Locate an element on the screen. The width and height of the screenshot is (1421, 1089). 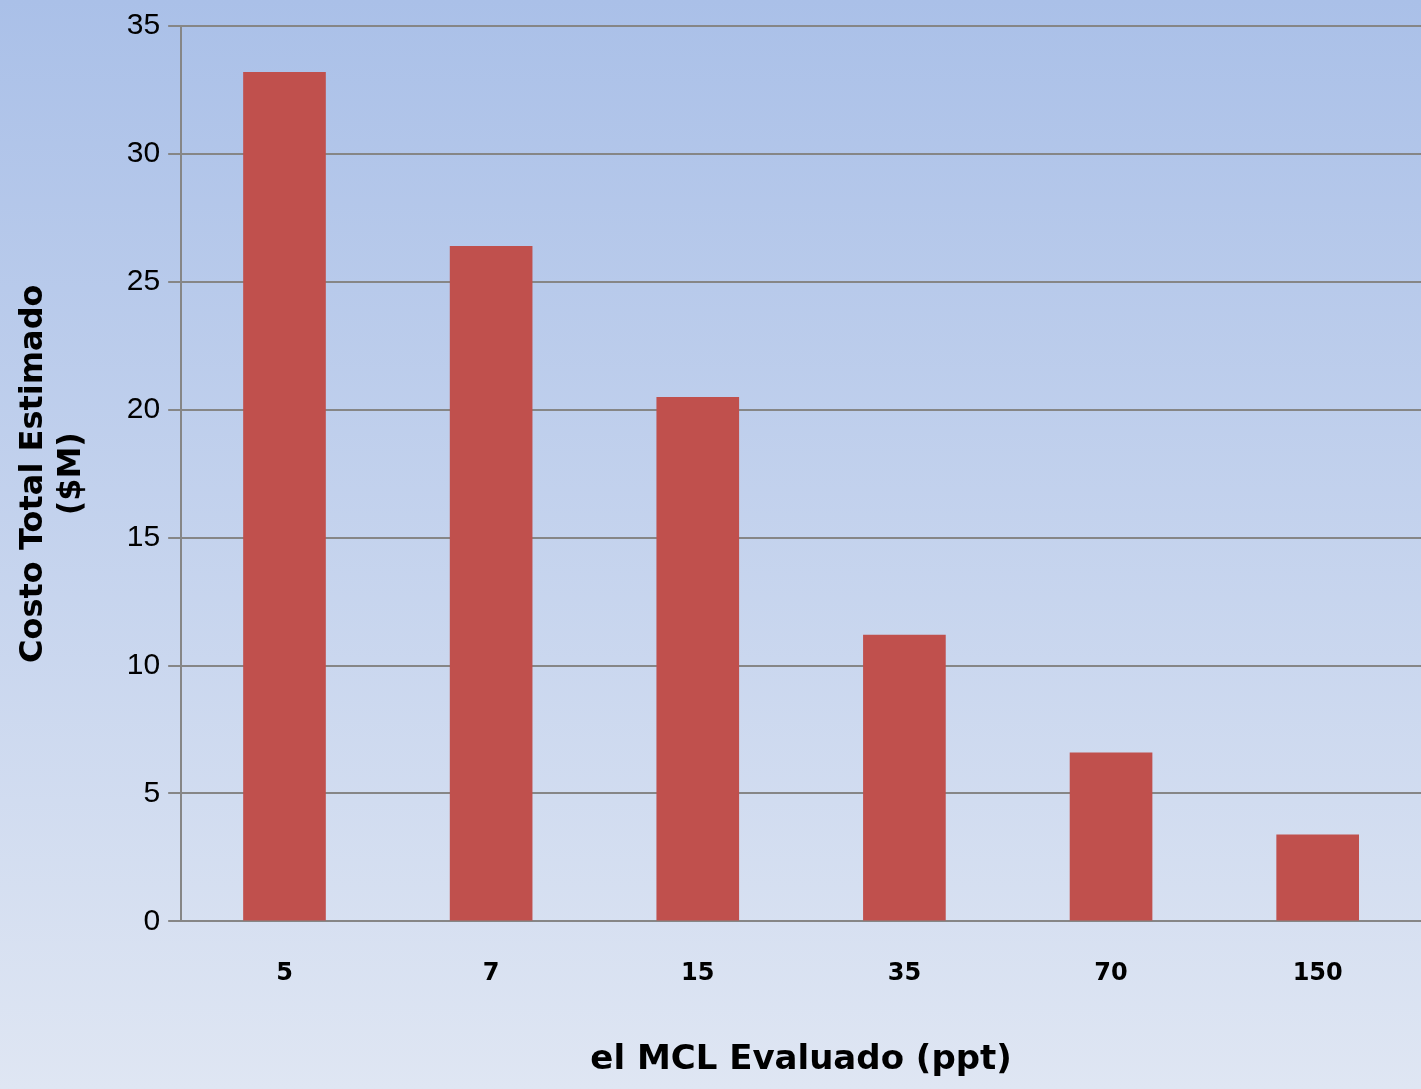
x-axis-title: el MCL Evaluado (ppt) is located at coordinates (801, 1057).